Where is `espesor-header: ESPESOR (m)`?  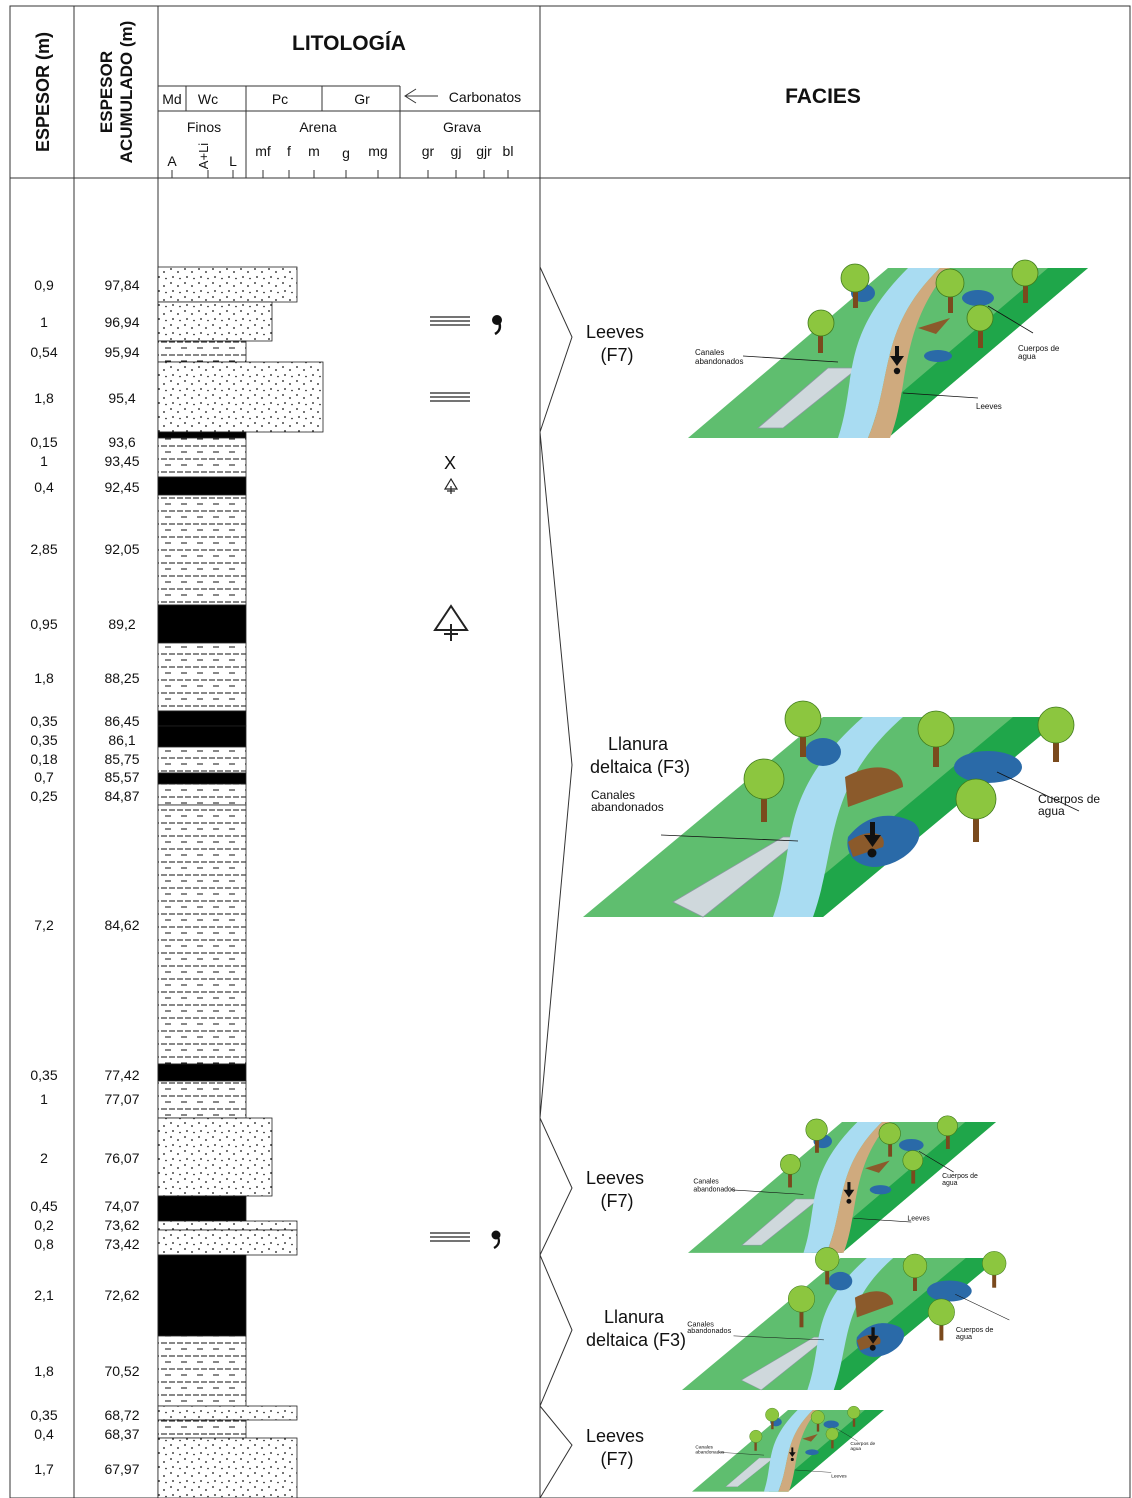 espesor-header: ESPESOR (m) is located at coordinates (43, 92).